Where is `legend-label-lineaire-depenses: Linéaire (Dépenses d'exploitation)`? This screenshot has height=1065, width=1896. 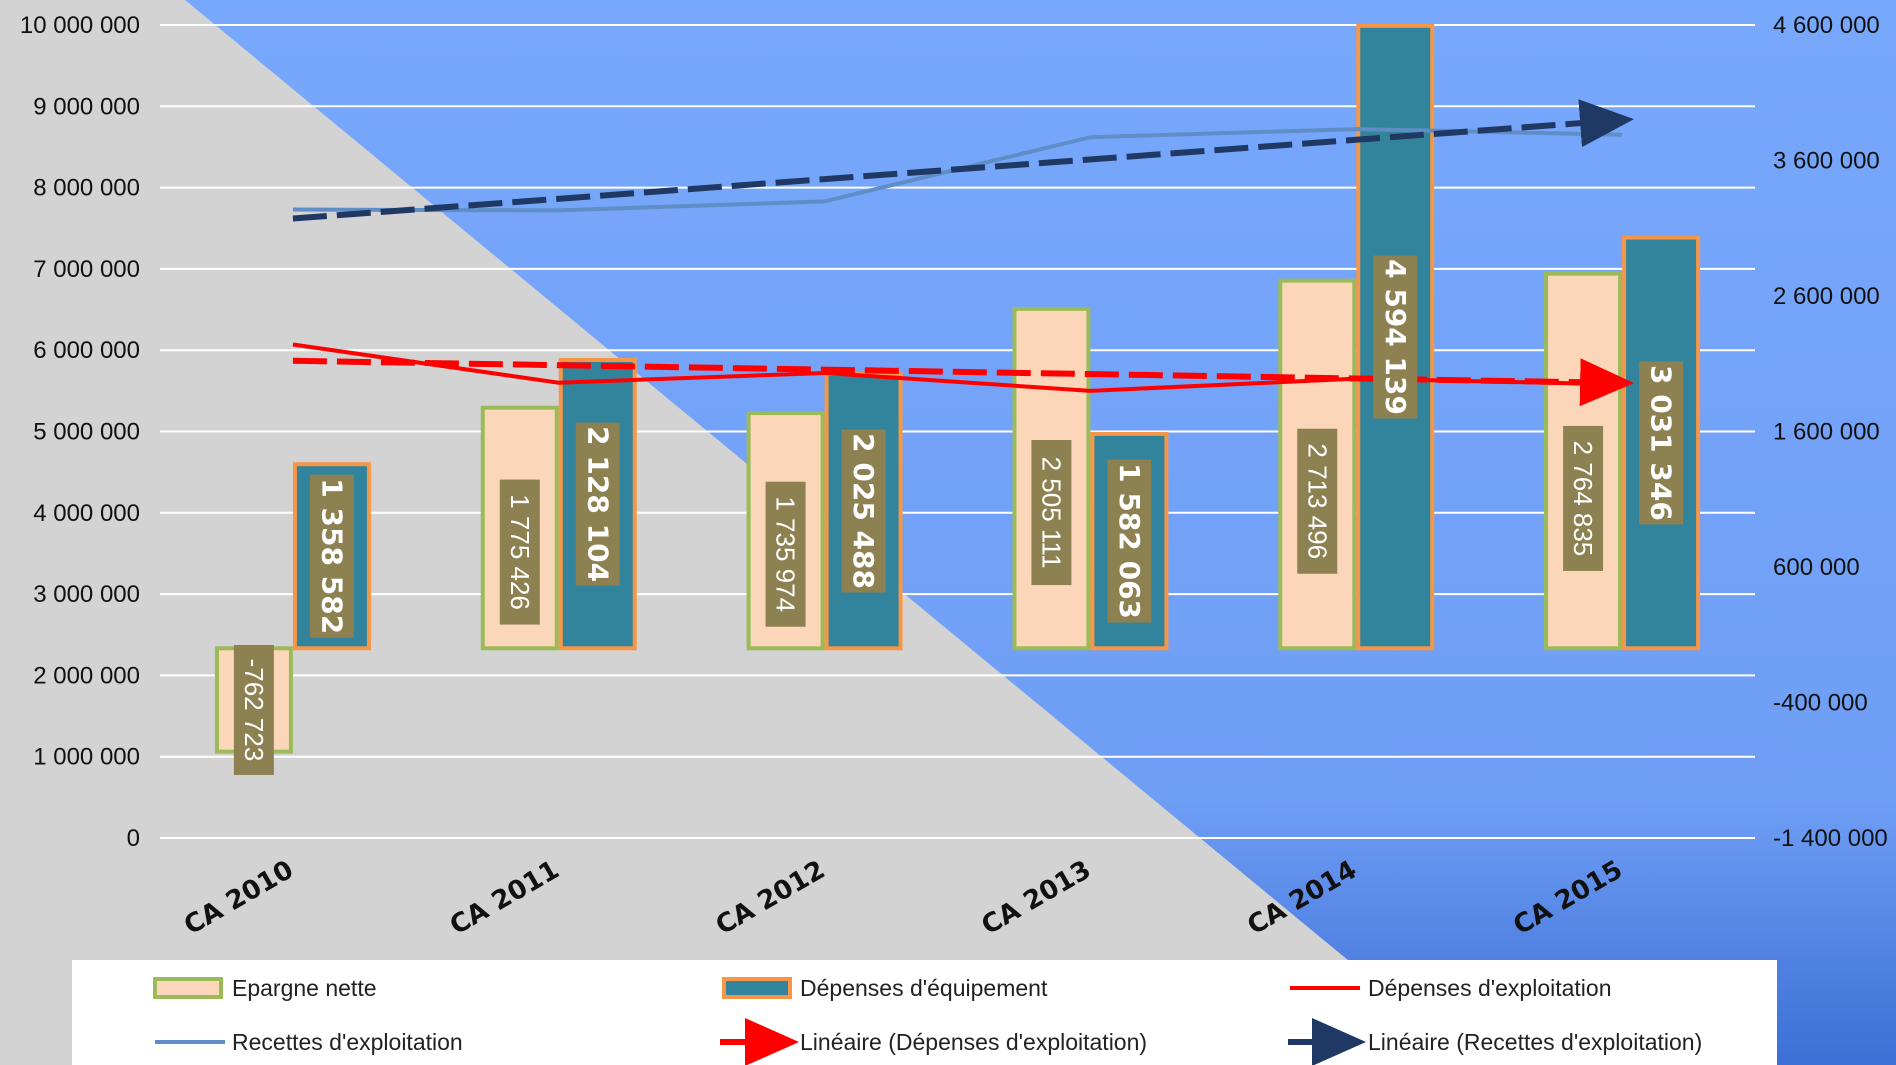
legend-label-lineaire-depenses: Linéaire (Dépenses d'exploitation) is located at coordinates (973, 1042).